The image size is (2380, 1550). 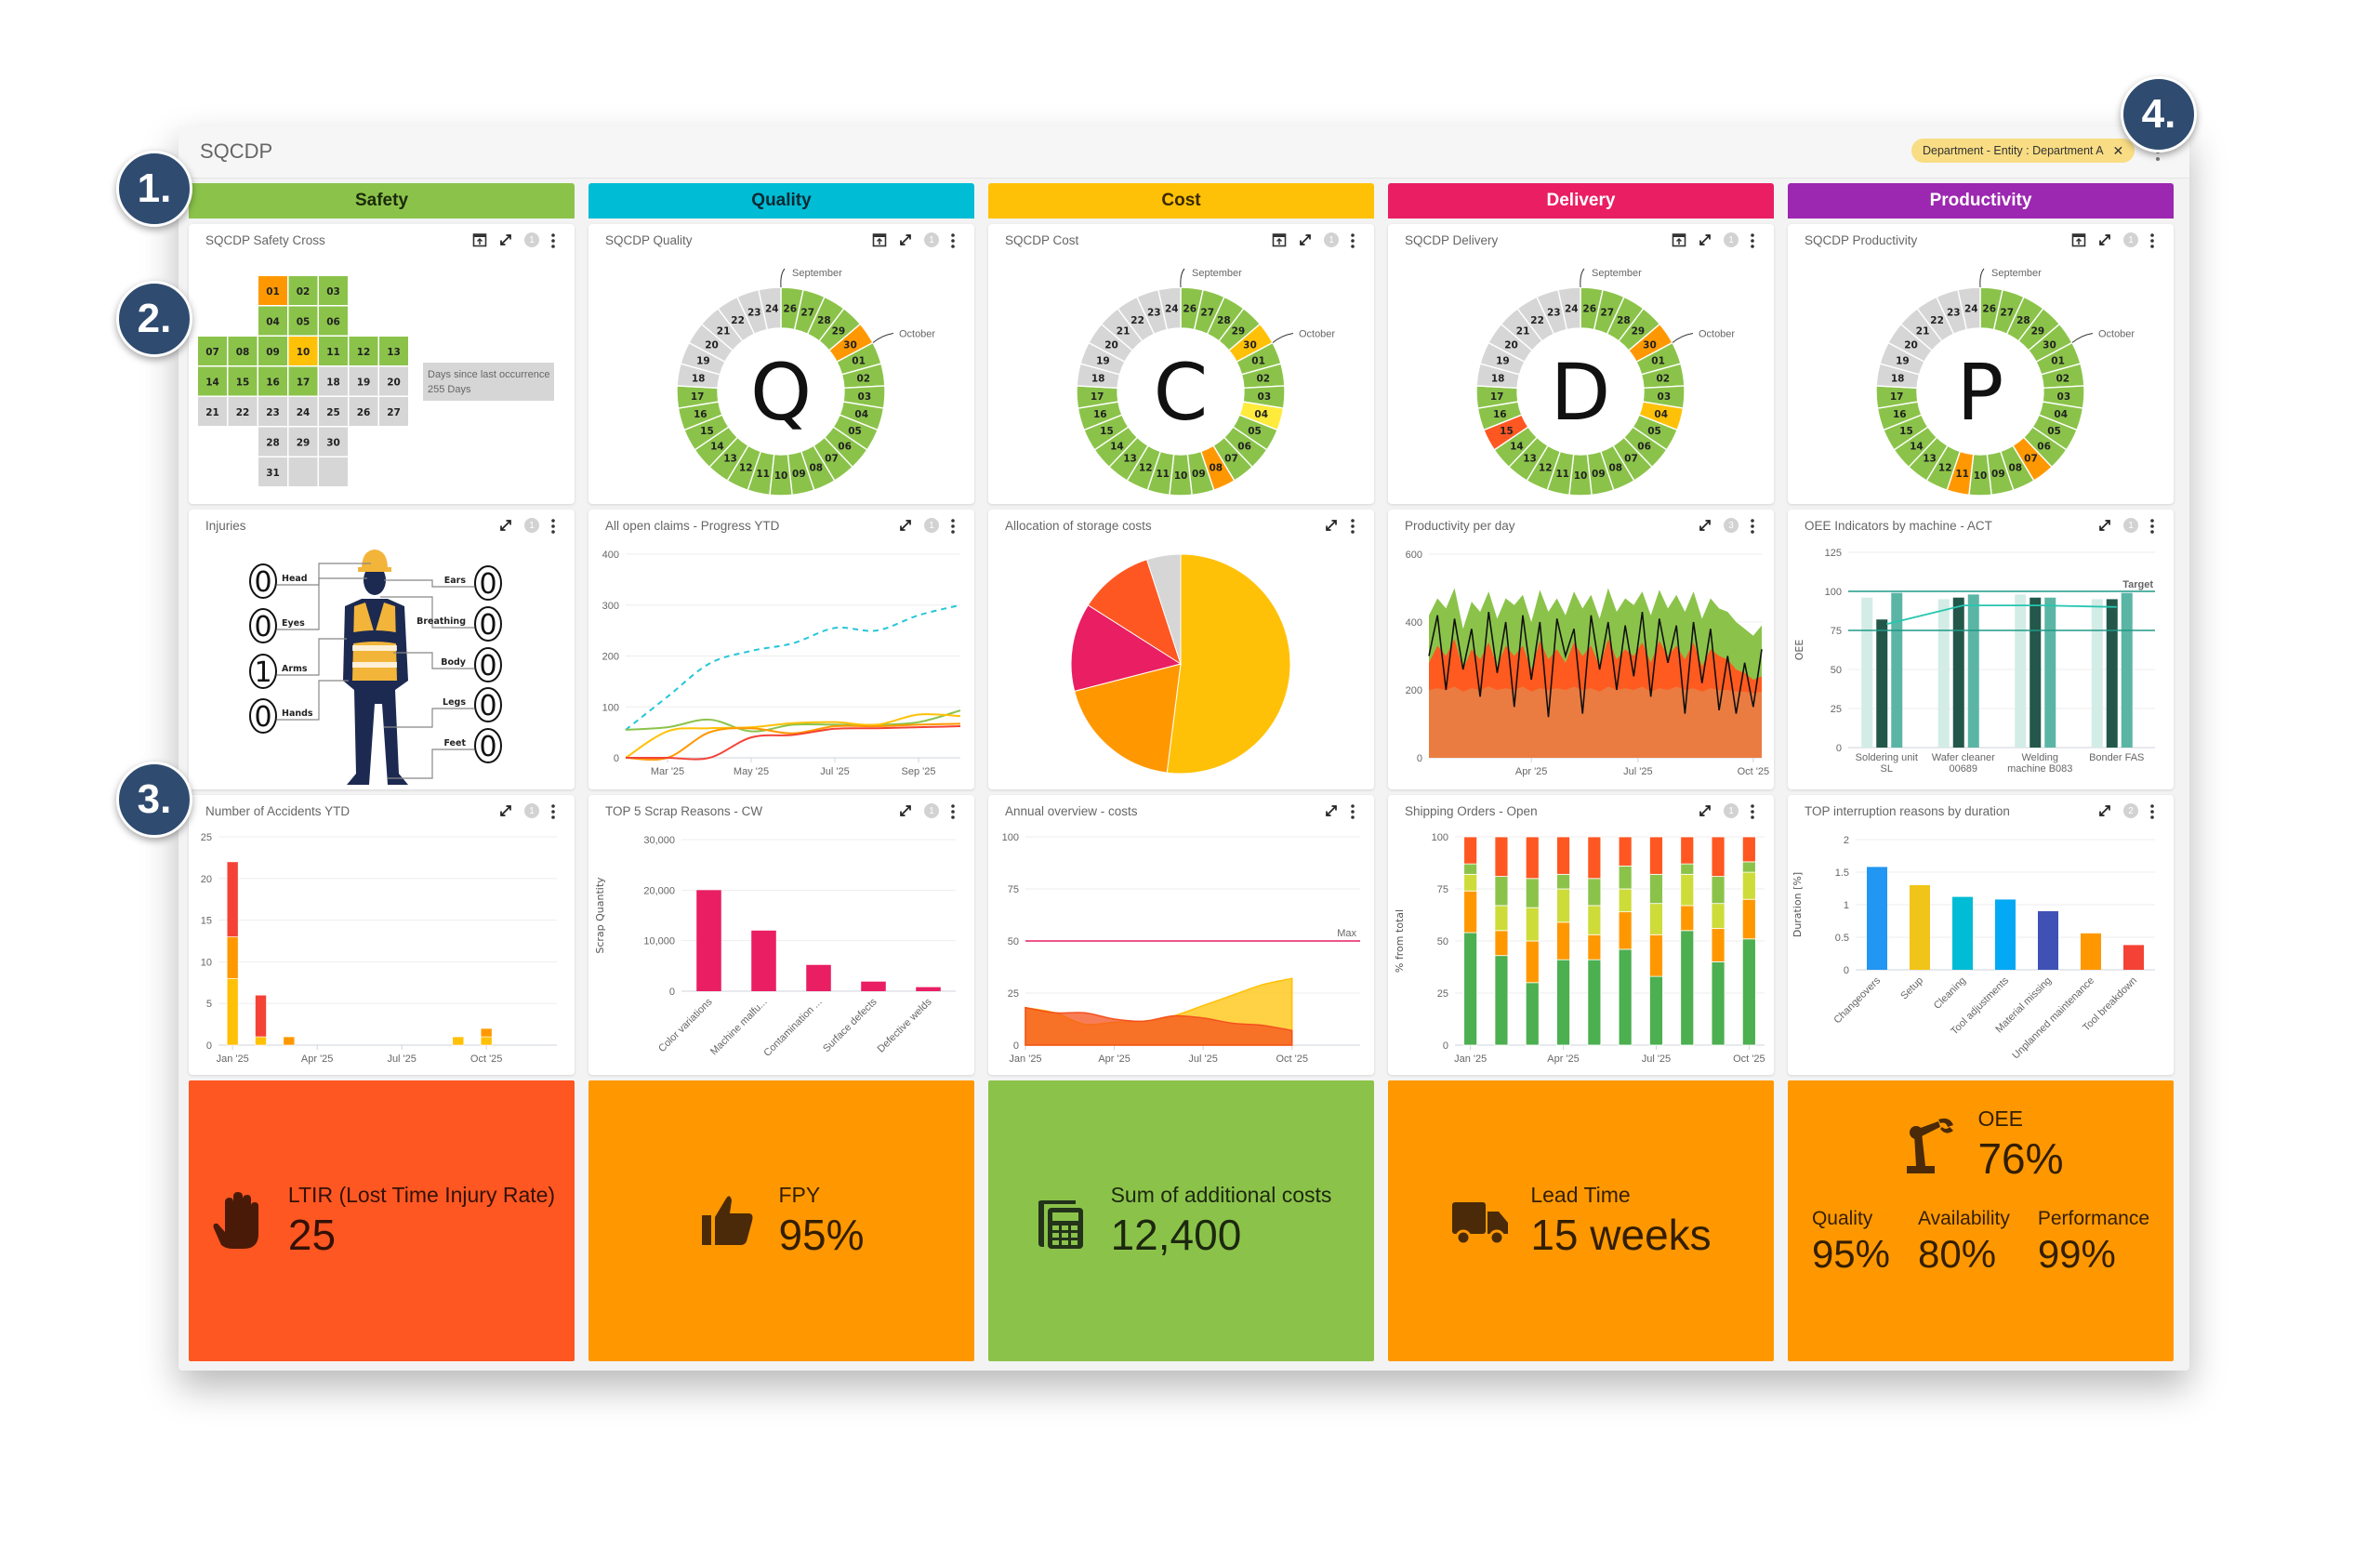 What do you see at coordinates (649, 239) in the screenshot?
I see `widget-title: SQCDP Quality` at bounding box center [649, 239].